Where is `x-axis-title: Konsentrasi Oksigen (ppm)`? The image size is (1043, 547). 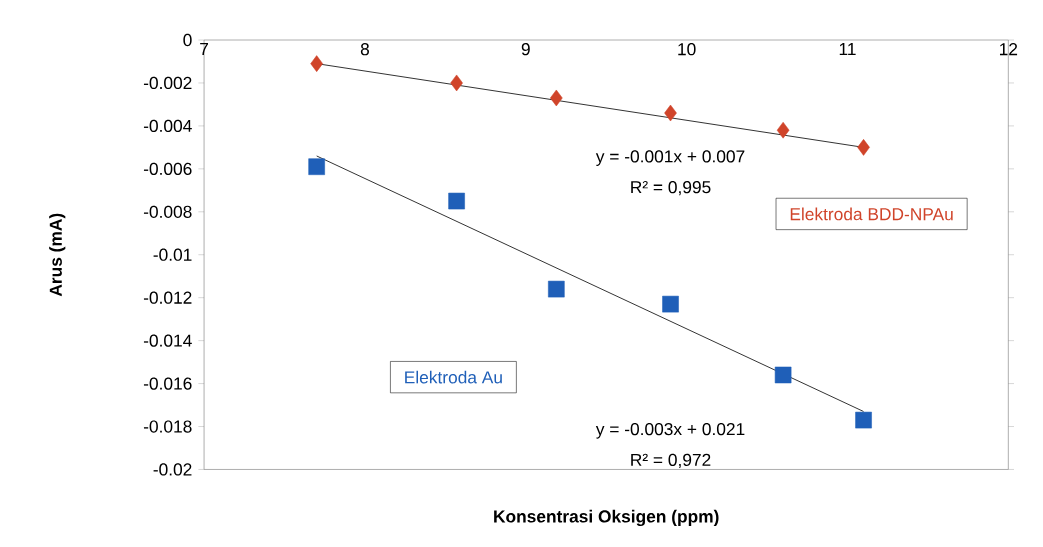
x-axis-title: Konsentrasi Oksigen (ppm) is located at coordinates (606, 518).